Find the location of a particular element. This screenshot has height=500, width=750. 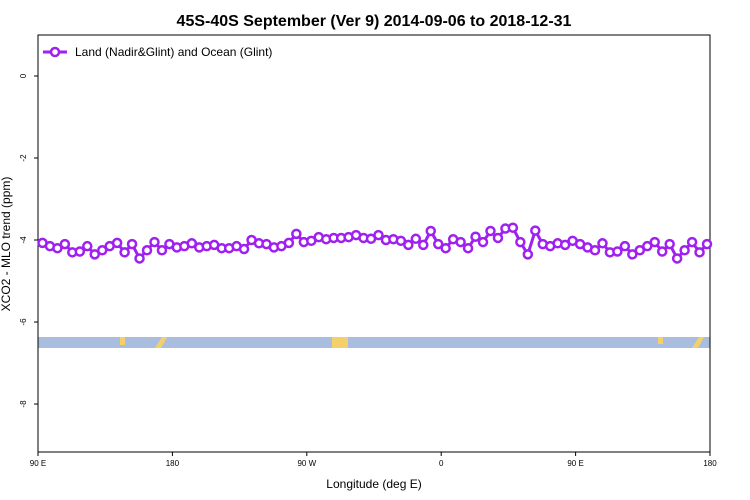

y-tick-label: -8 is located at coordinates (23, 404).